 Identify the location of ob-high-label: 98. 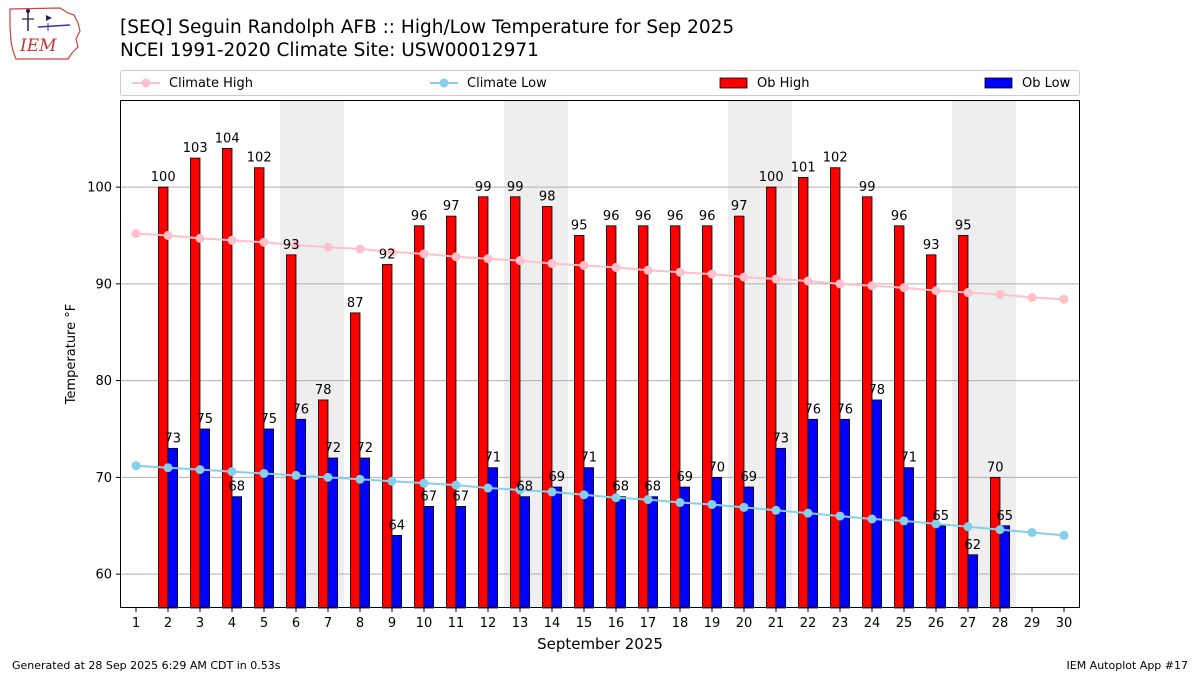
(547, 196).